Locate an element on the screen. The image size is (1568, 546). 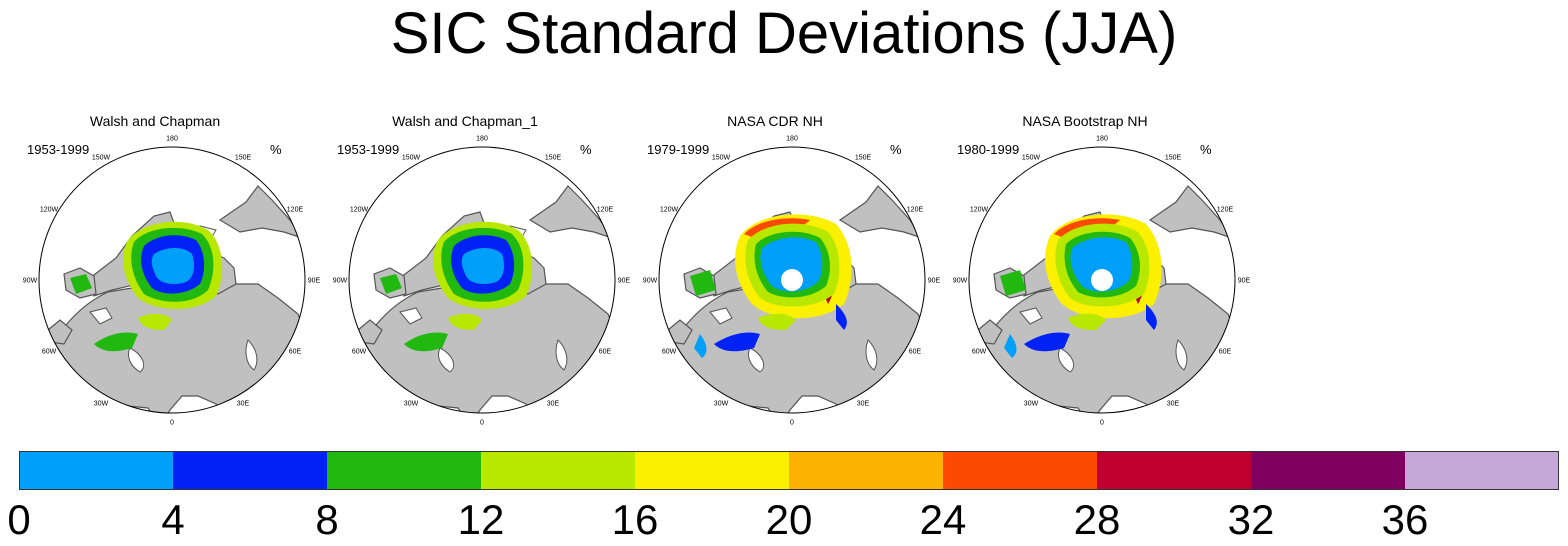
colorbar-tick-label: 20 is located at coordinates (789, 519).